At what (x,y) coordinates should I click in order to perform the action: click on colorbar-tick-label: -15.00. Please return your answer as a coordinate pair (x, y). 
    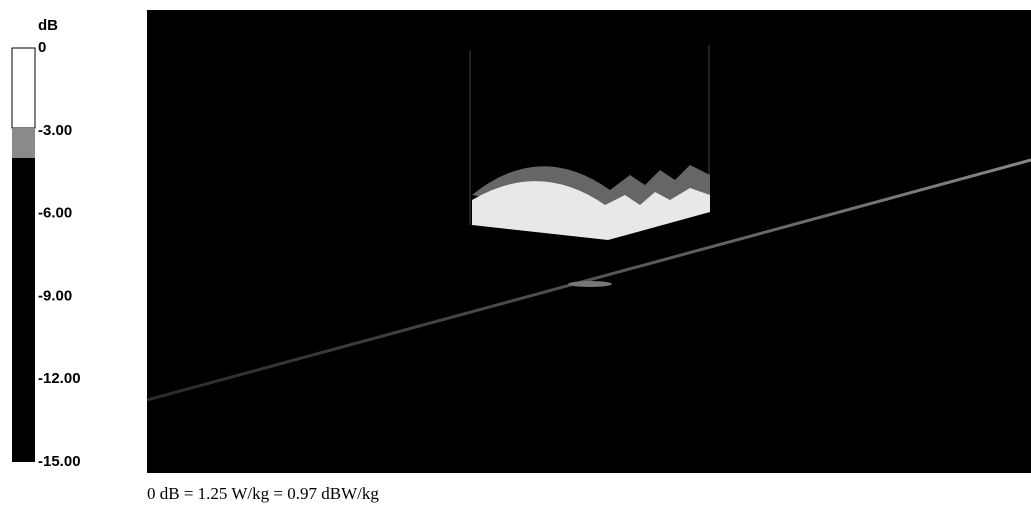
    Looking at the image, I should click on (59, 461).